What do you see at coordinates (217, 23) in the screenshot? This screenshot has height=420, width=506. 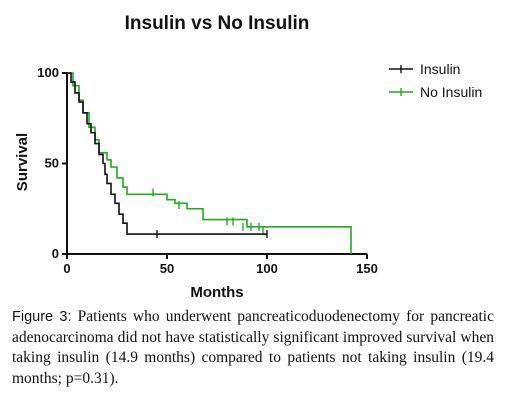 I see `chart-title: Insulin vs No Insulin` at bounding box center [217, 23].